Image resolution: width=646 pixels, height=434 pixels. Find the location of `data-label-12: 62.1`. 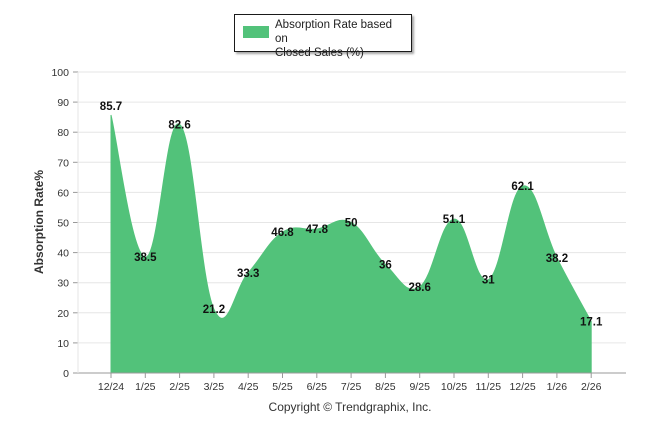

data-label-12: 62.1 is located at coordinates (522, 187).